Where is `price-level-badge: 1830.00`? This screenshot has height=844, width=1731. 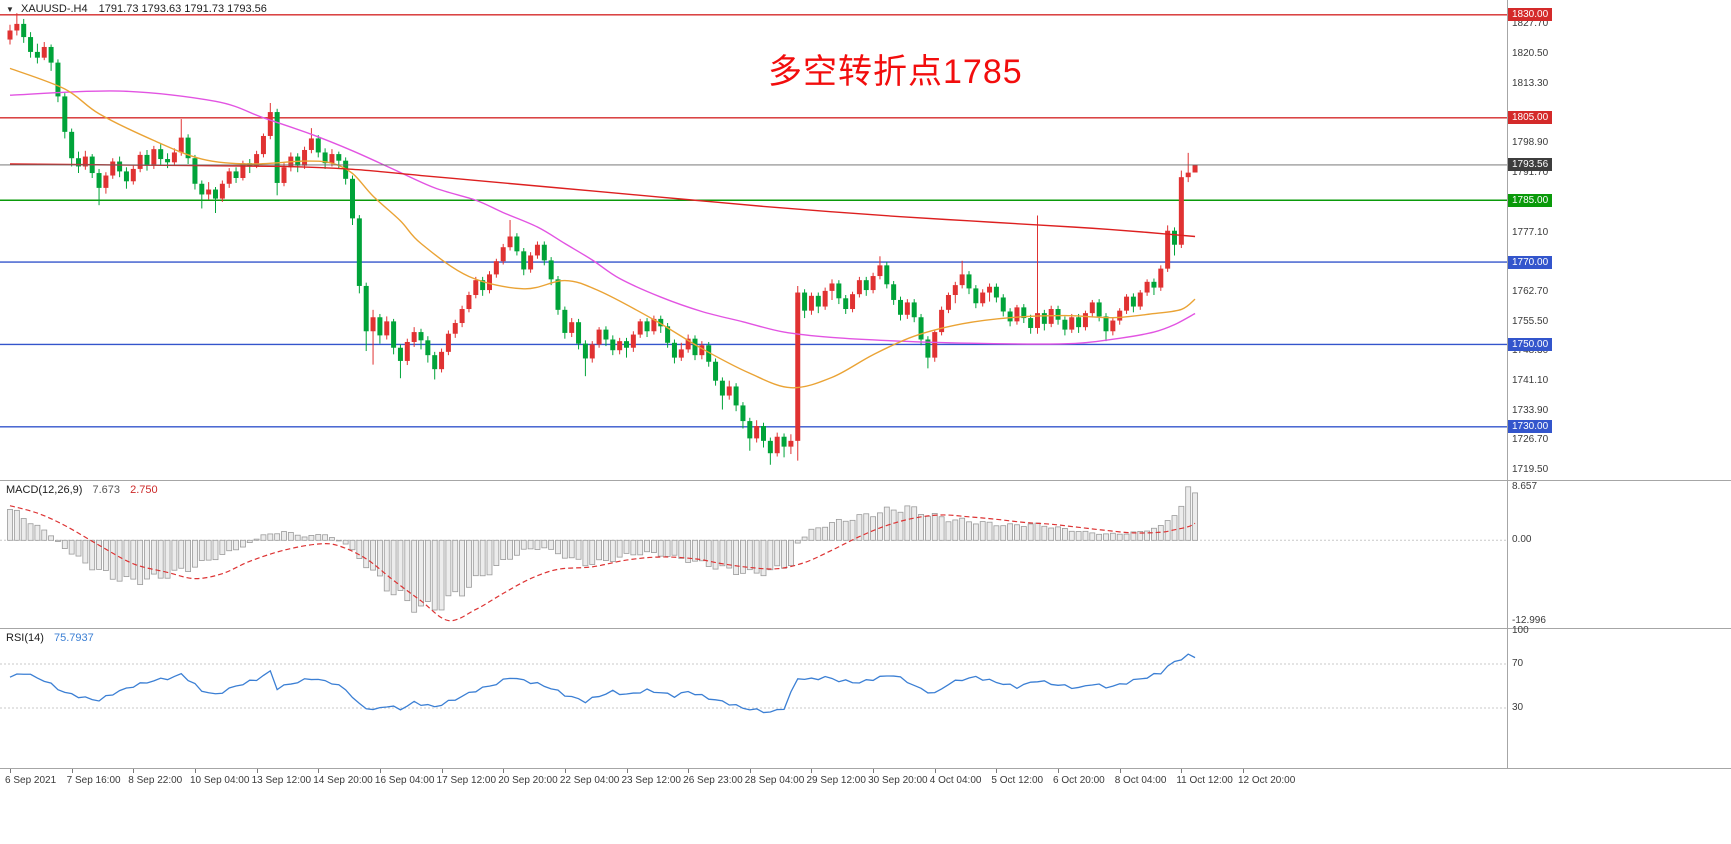
price-level-badge: 1830.00 is located at coordinates (1530, 15).